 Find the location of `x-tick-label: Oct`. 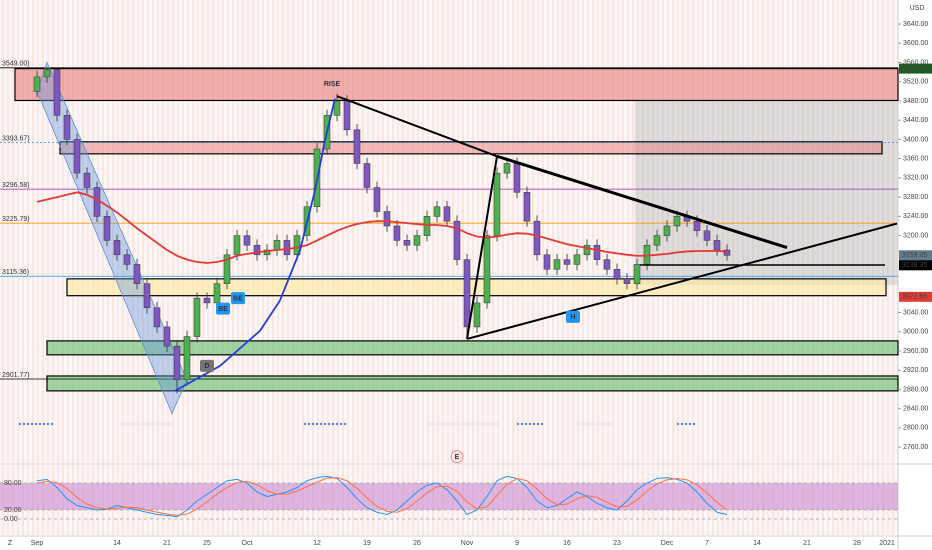

x-tick-label: Oct is located at coordinates (247, 543).